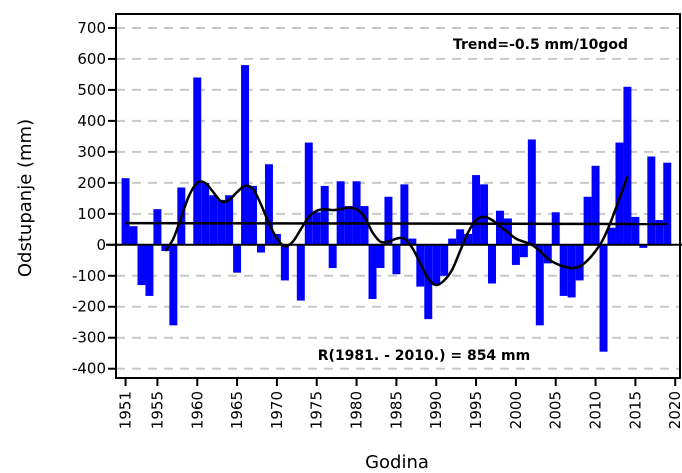 This screenshot has height=473, width=682. What do you see at coordinates (436, 410) in the screenshot?
I see `x-tick-label: 1990` at bounding box center [436, 410].